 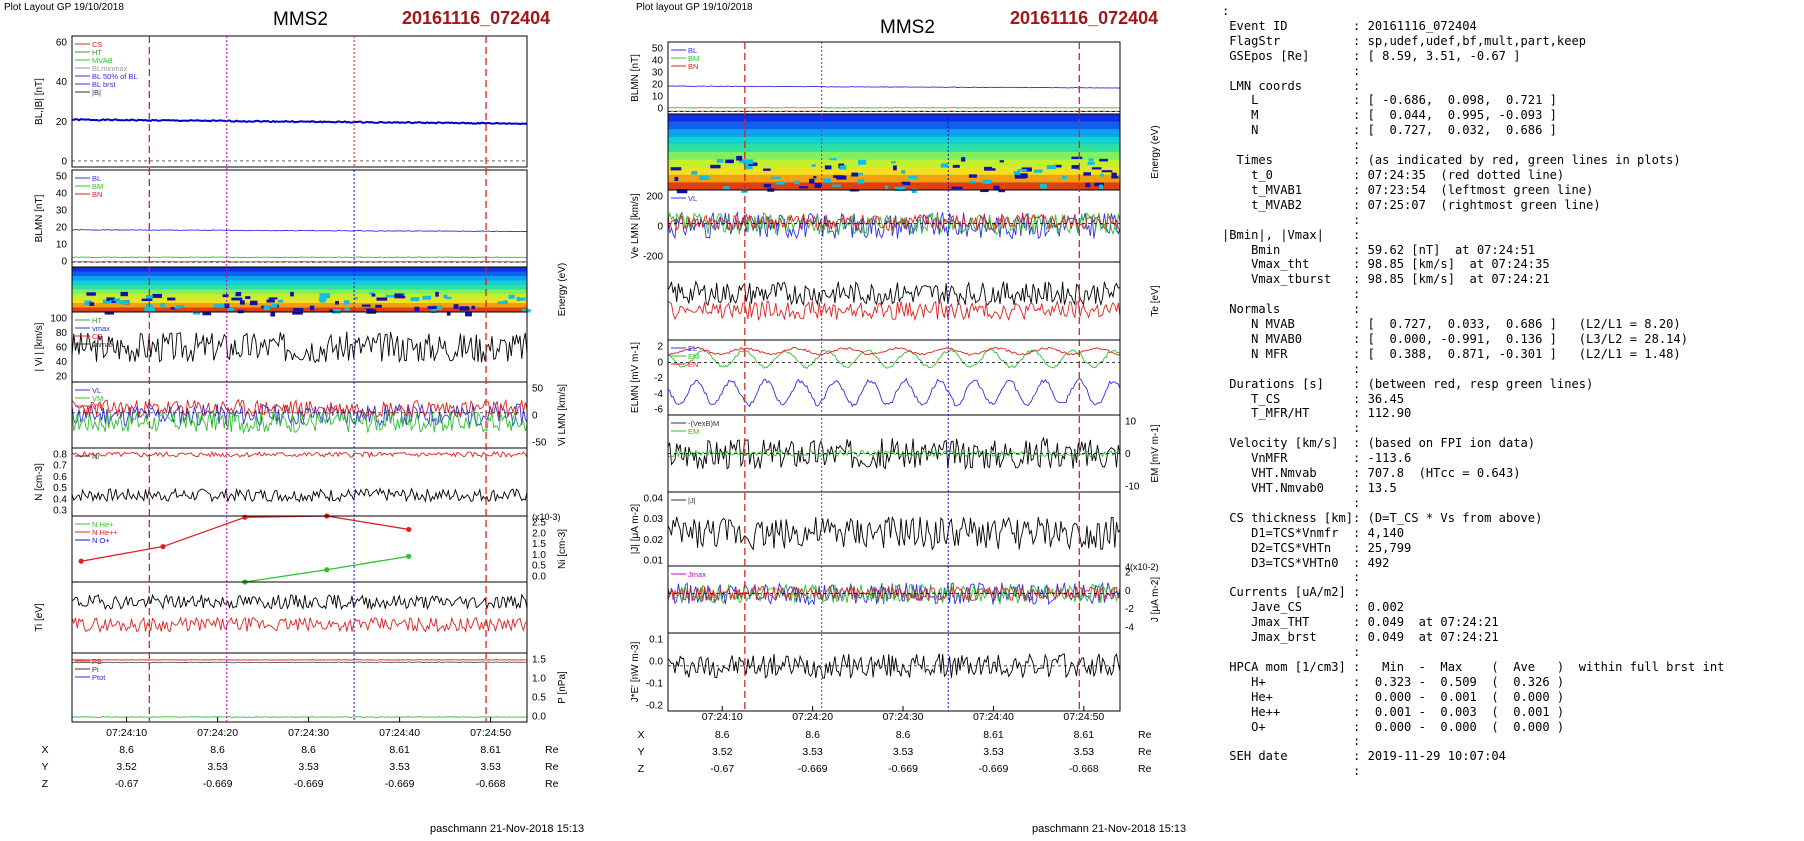 What do you see at coordinates (1083, 717) in the screenshot?
I see `xtick-label: 07:24:50` at bounding box center [1083, 717].